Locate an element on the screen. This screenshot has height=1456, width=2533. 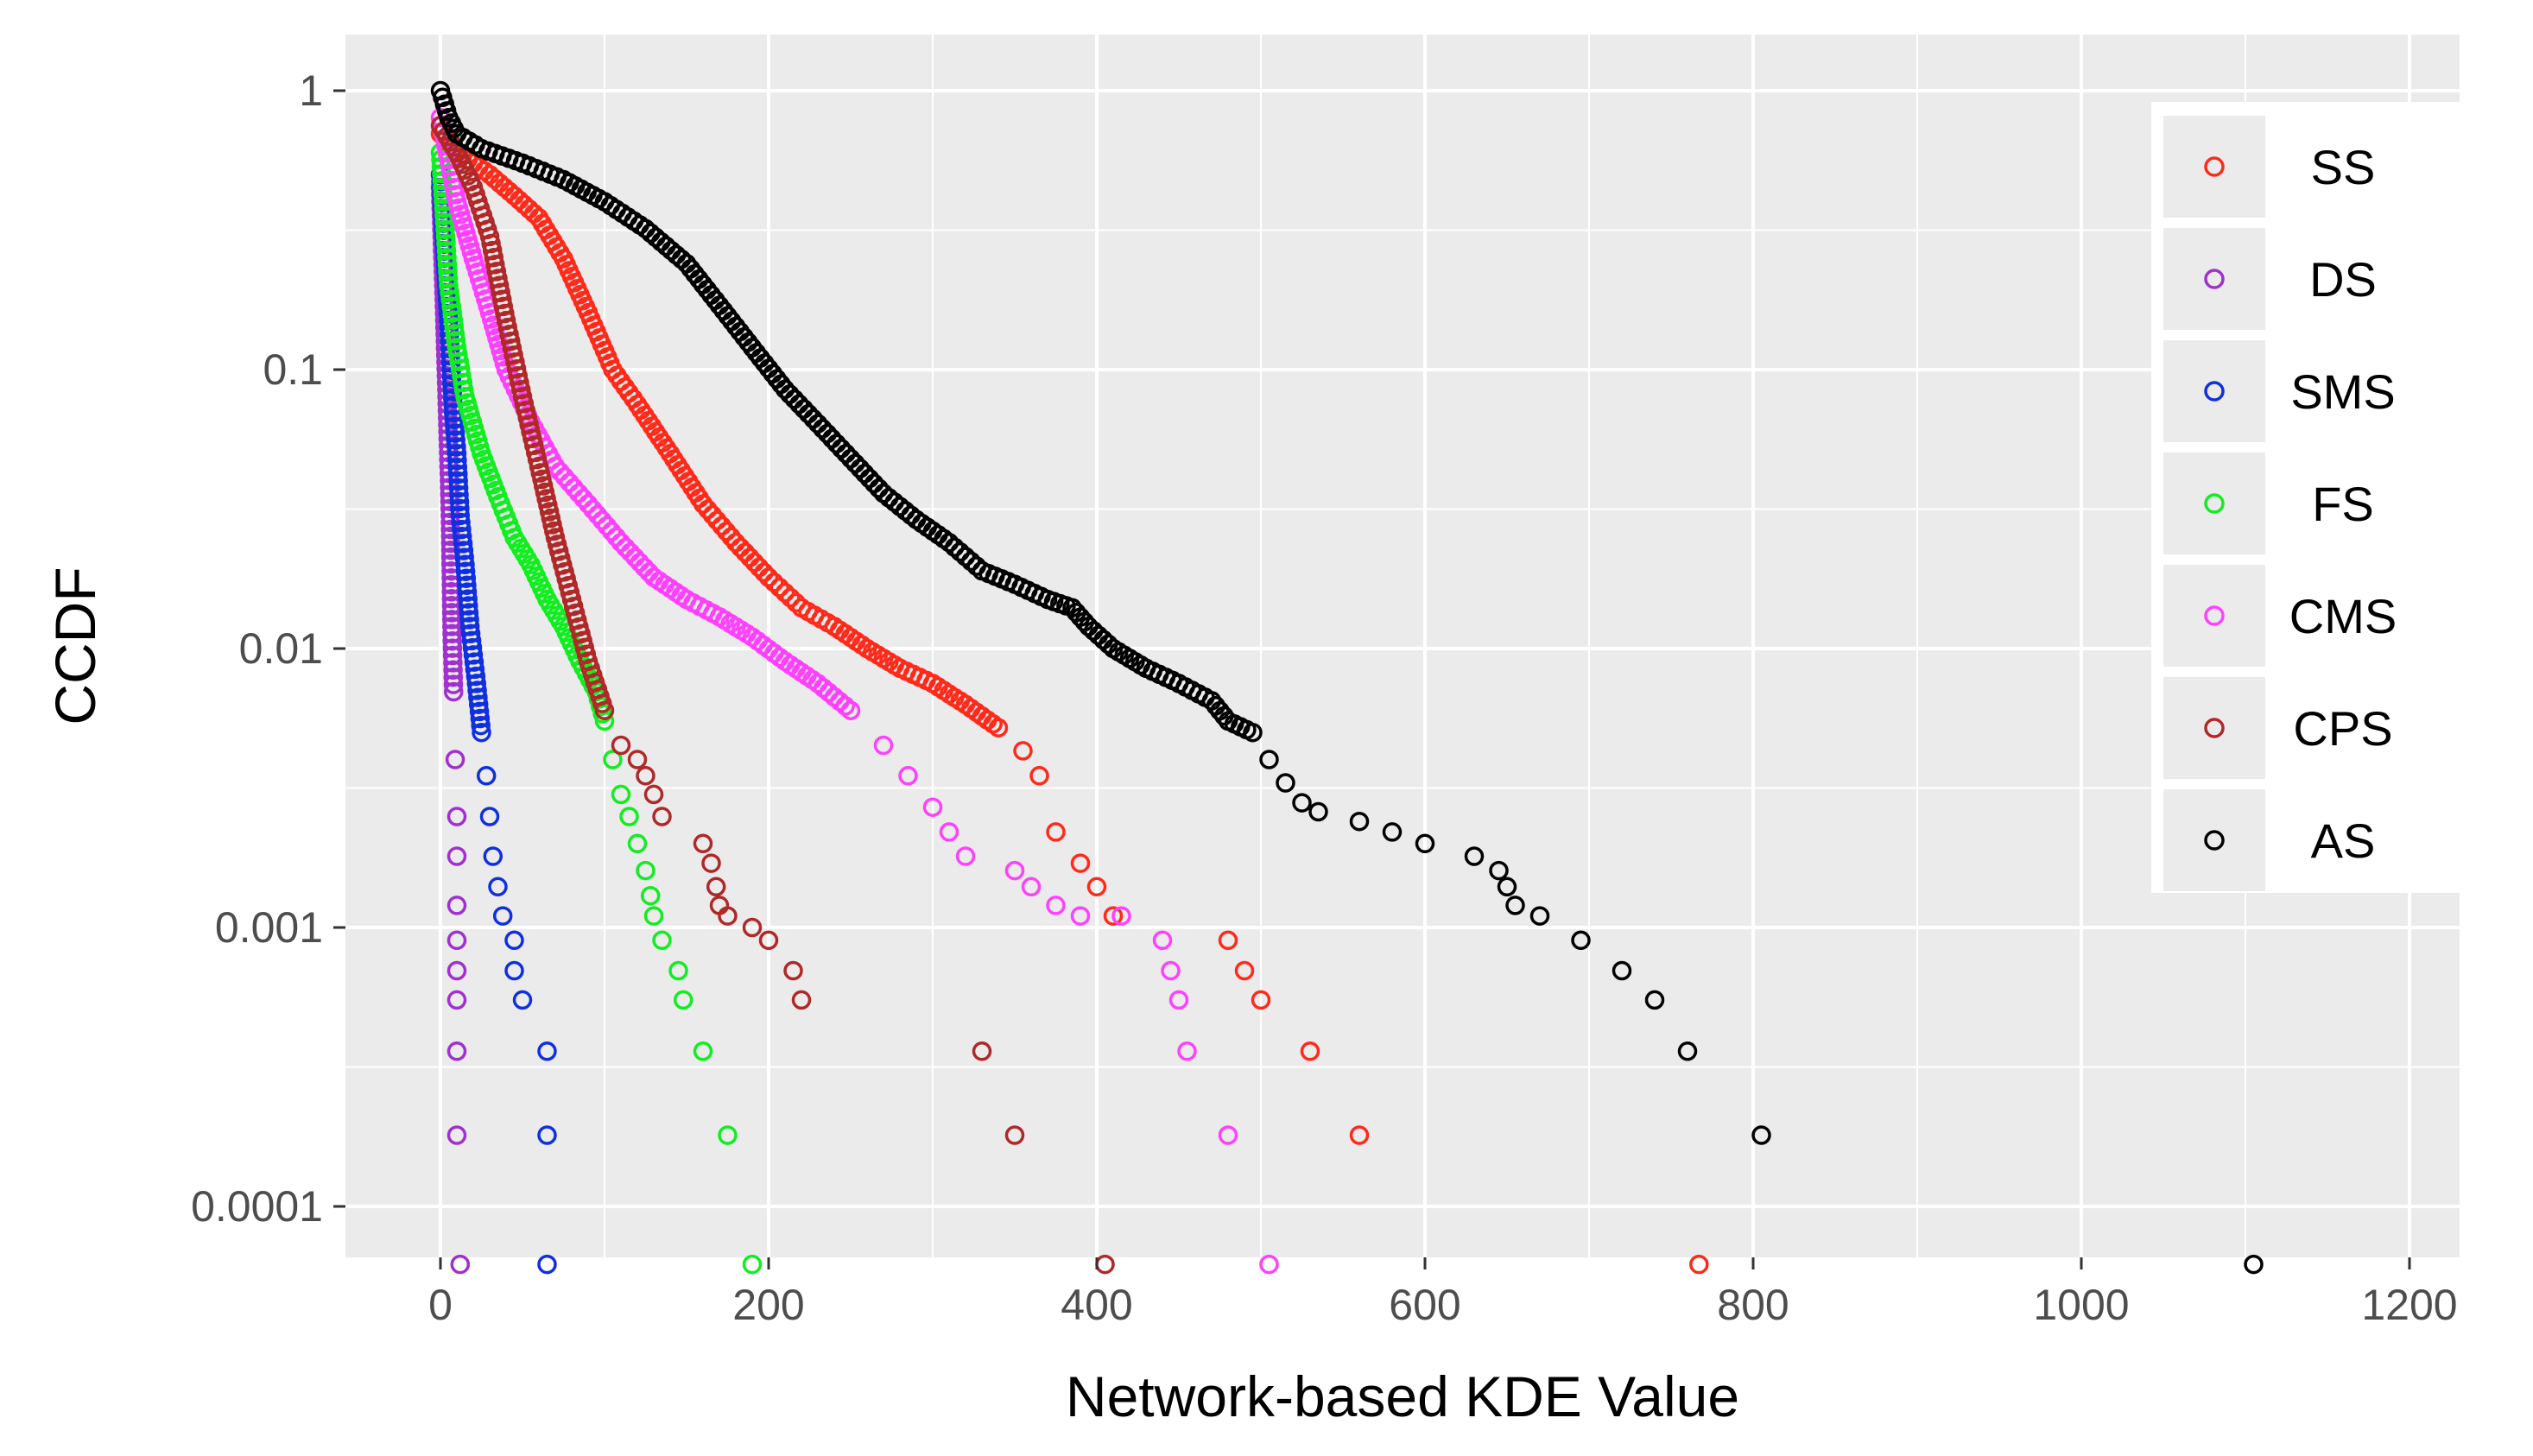
legend-item-fs: FS is located at coordinates (2268, 504).